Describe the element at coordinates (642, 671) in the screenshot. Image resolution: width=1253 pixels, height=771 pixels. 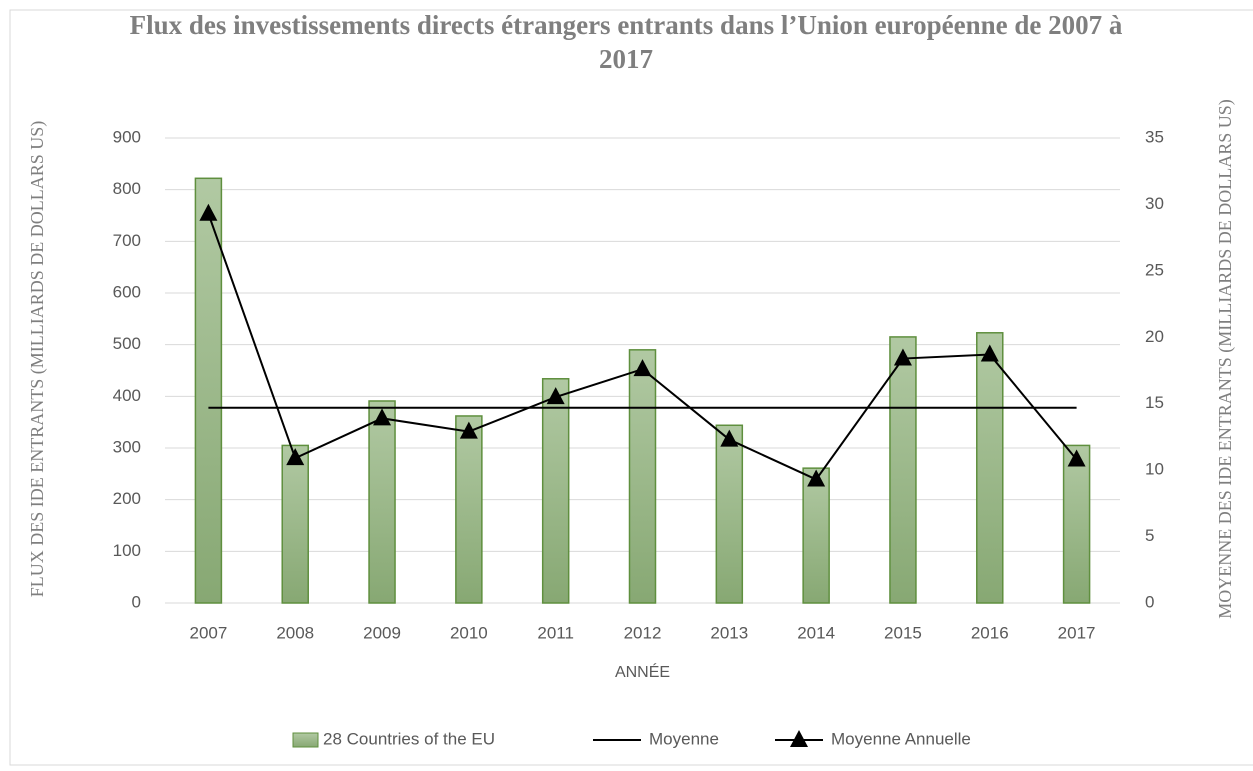
I see `x-axis-label: ANNÉE` at that location.